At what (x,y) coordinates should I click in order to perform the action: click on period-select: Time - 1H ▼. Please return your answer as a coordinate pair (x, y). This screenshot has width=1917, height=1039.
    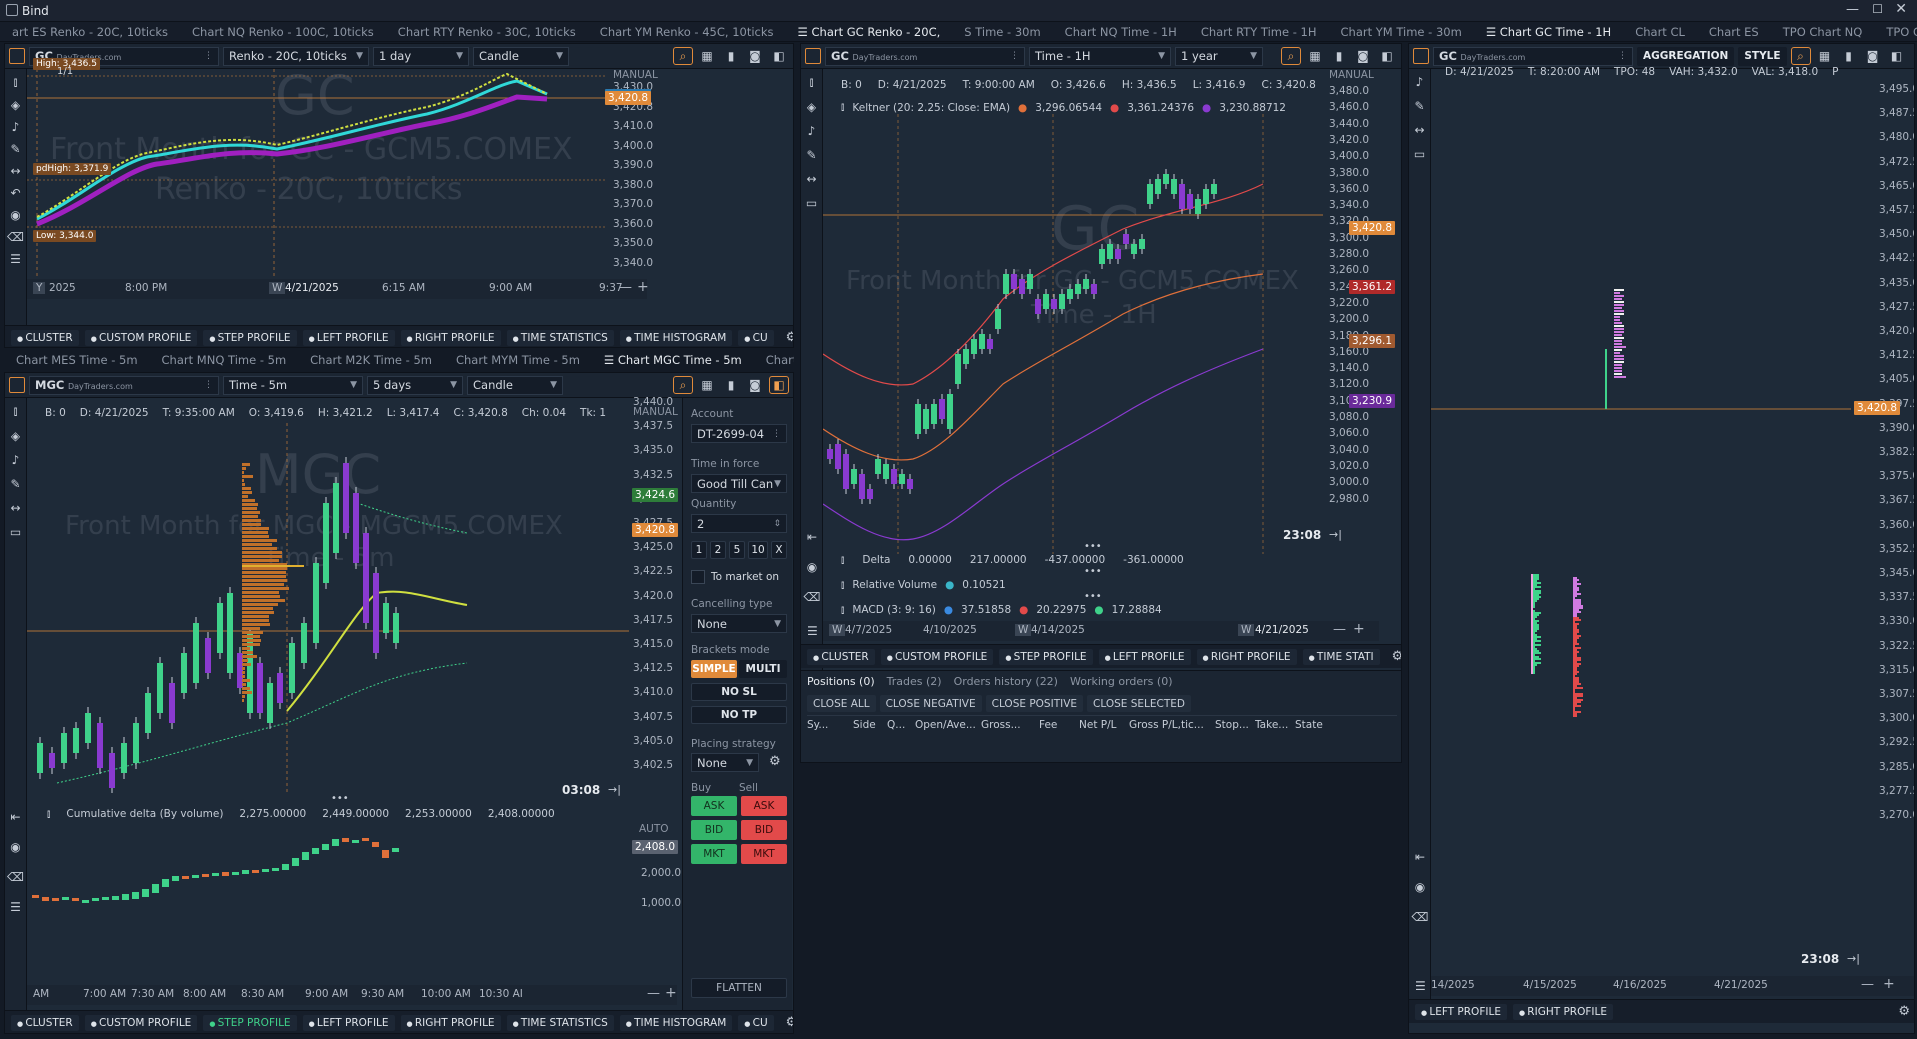
    Looking at the image, I should click on (1100, 56).